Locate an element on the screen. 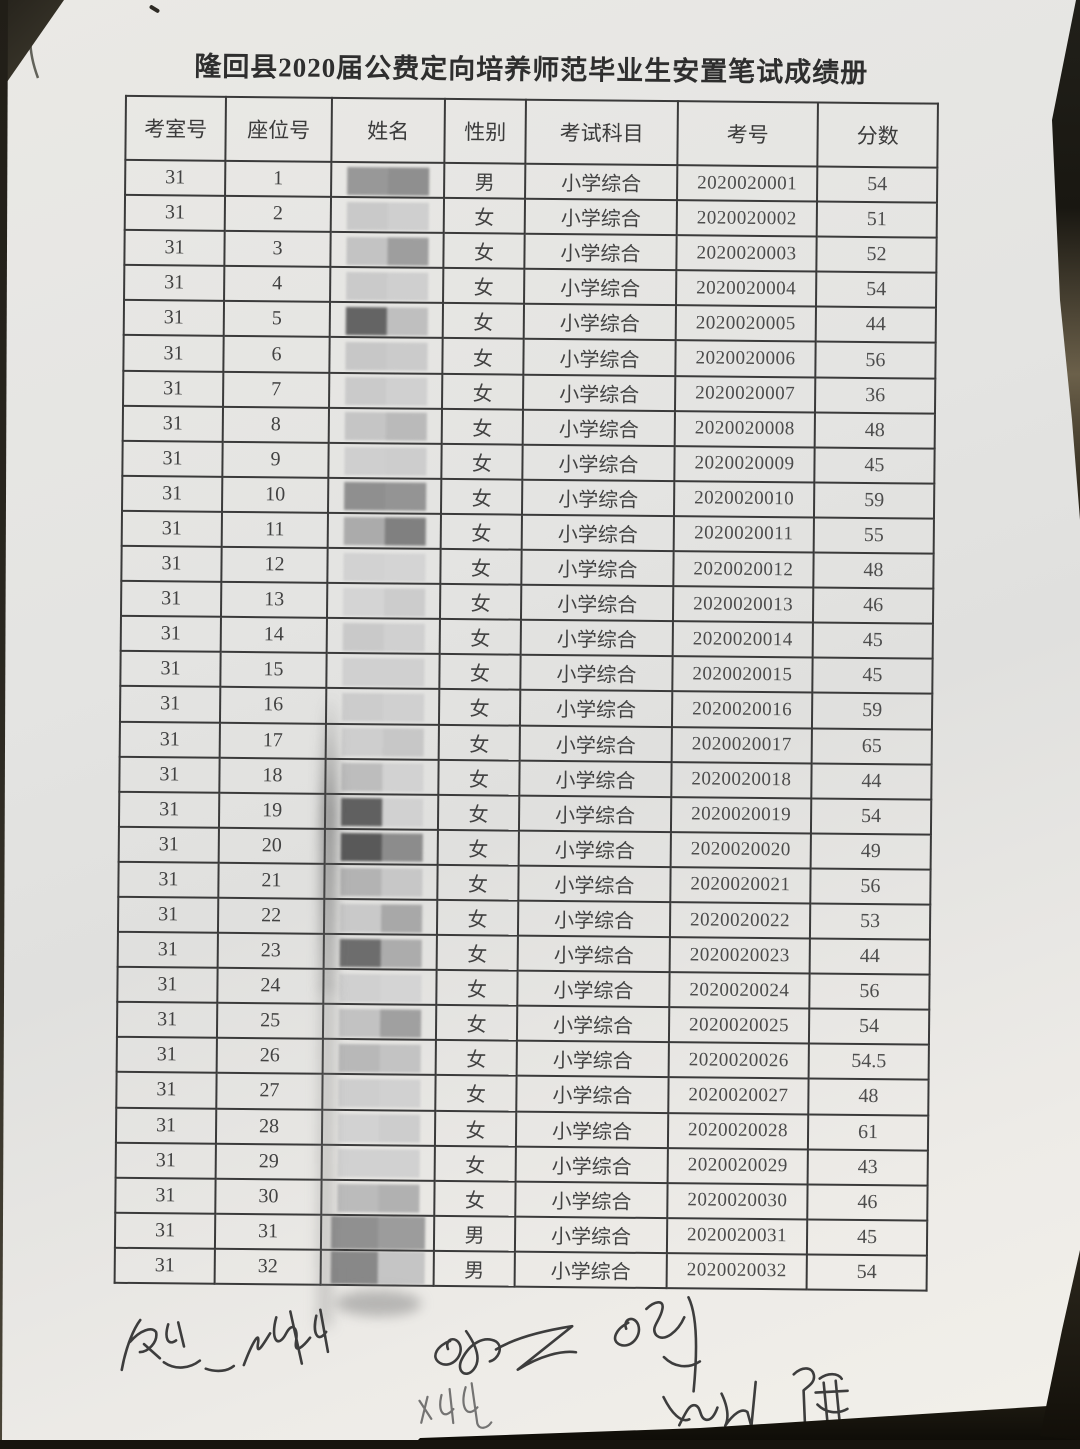 The height and width of the screenshot is (1449, 1080). cell-seat: 15 is located at coordinates (273, 670).